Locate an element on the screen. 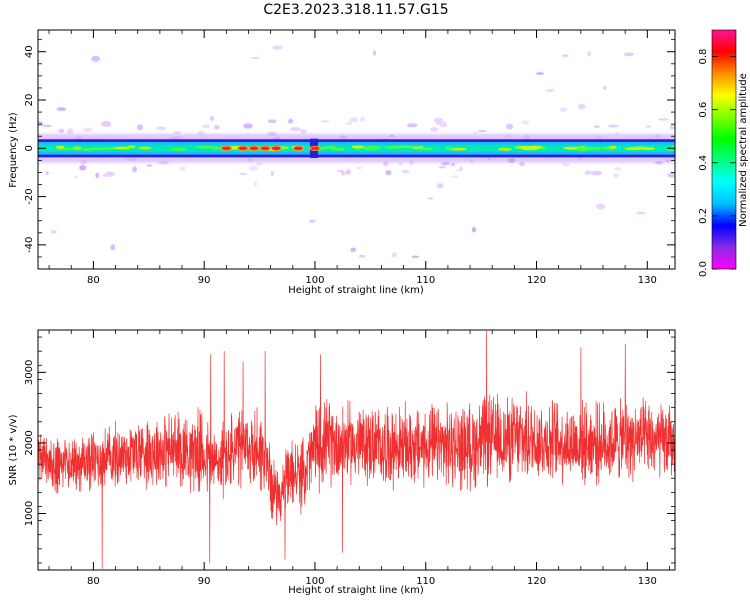 This screenshot has width=750, height=600. colorbar-label: Normalized spectral amplitude is located at coordinates (743, 150).